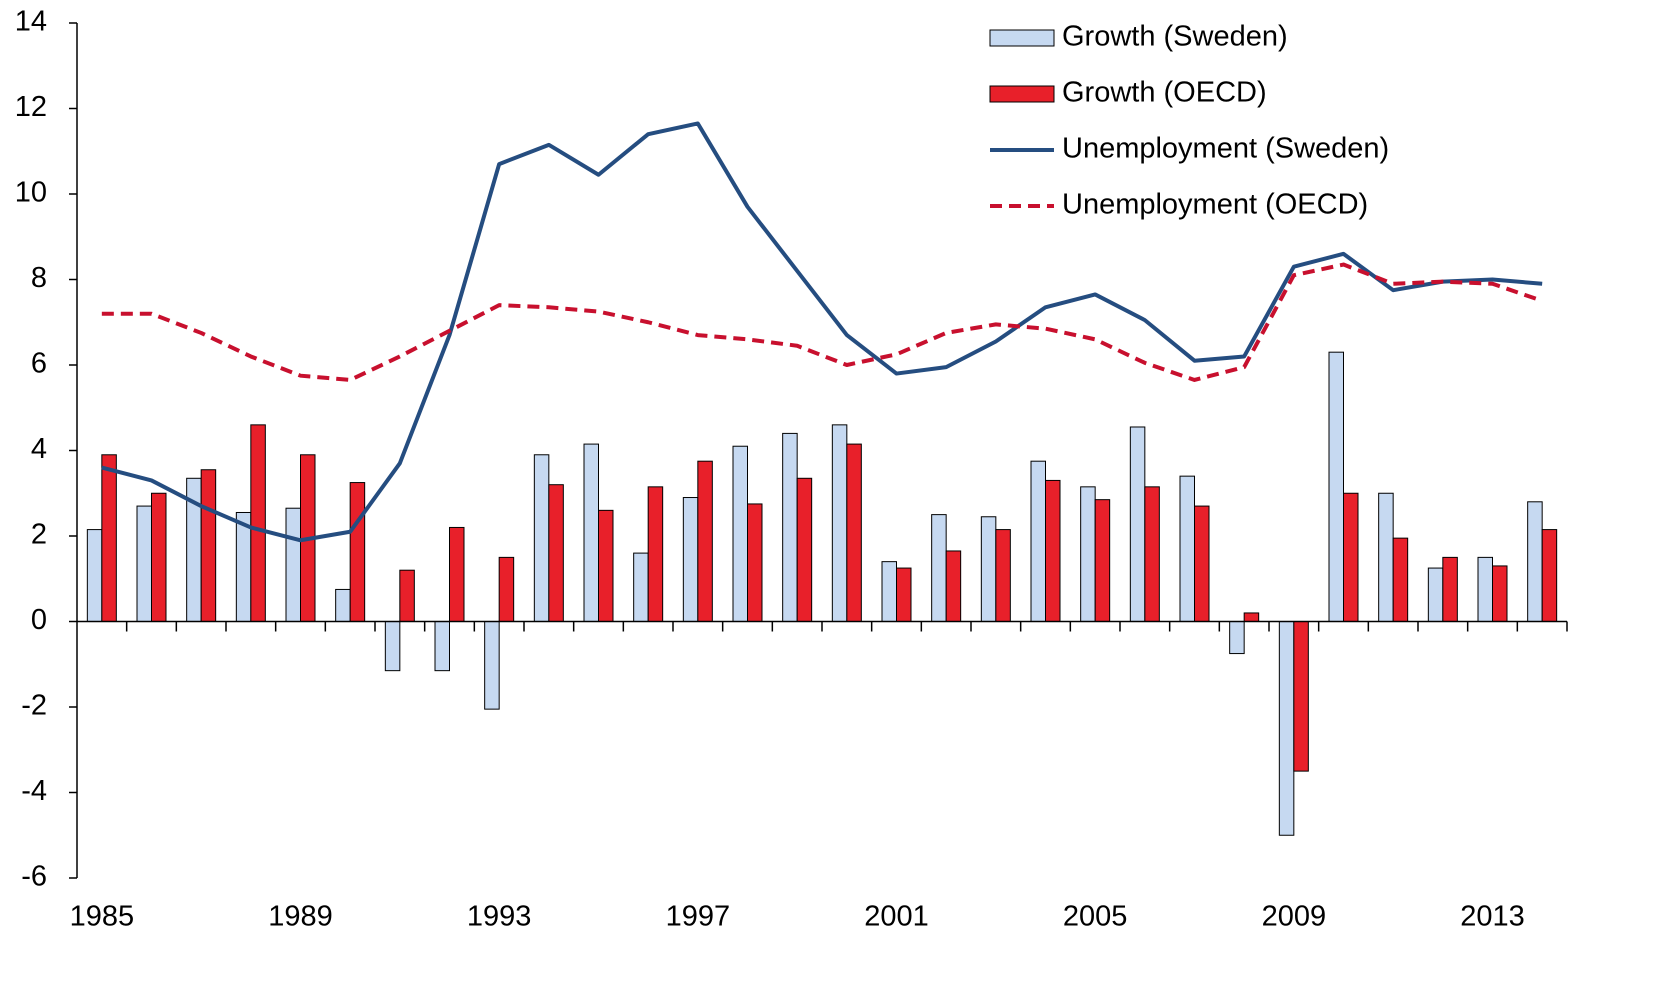  I want to click on y-tick-label: 14, so click(31, 22).